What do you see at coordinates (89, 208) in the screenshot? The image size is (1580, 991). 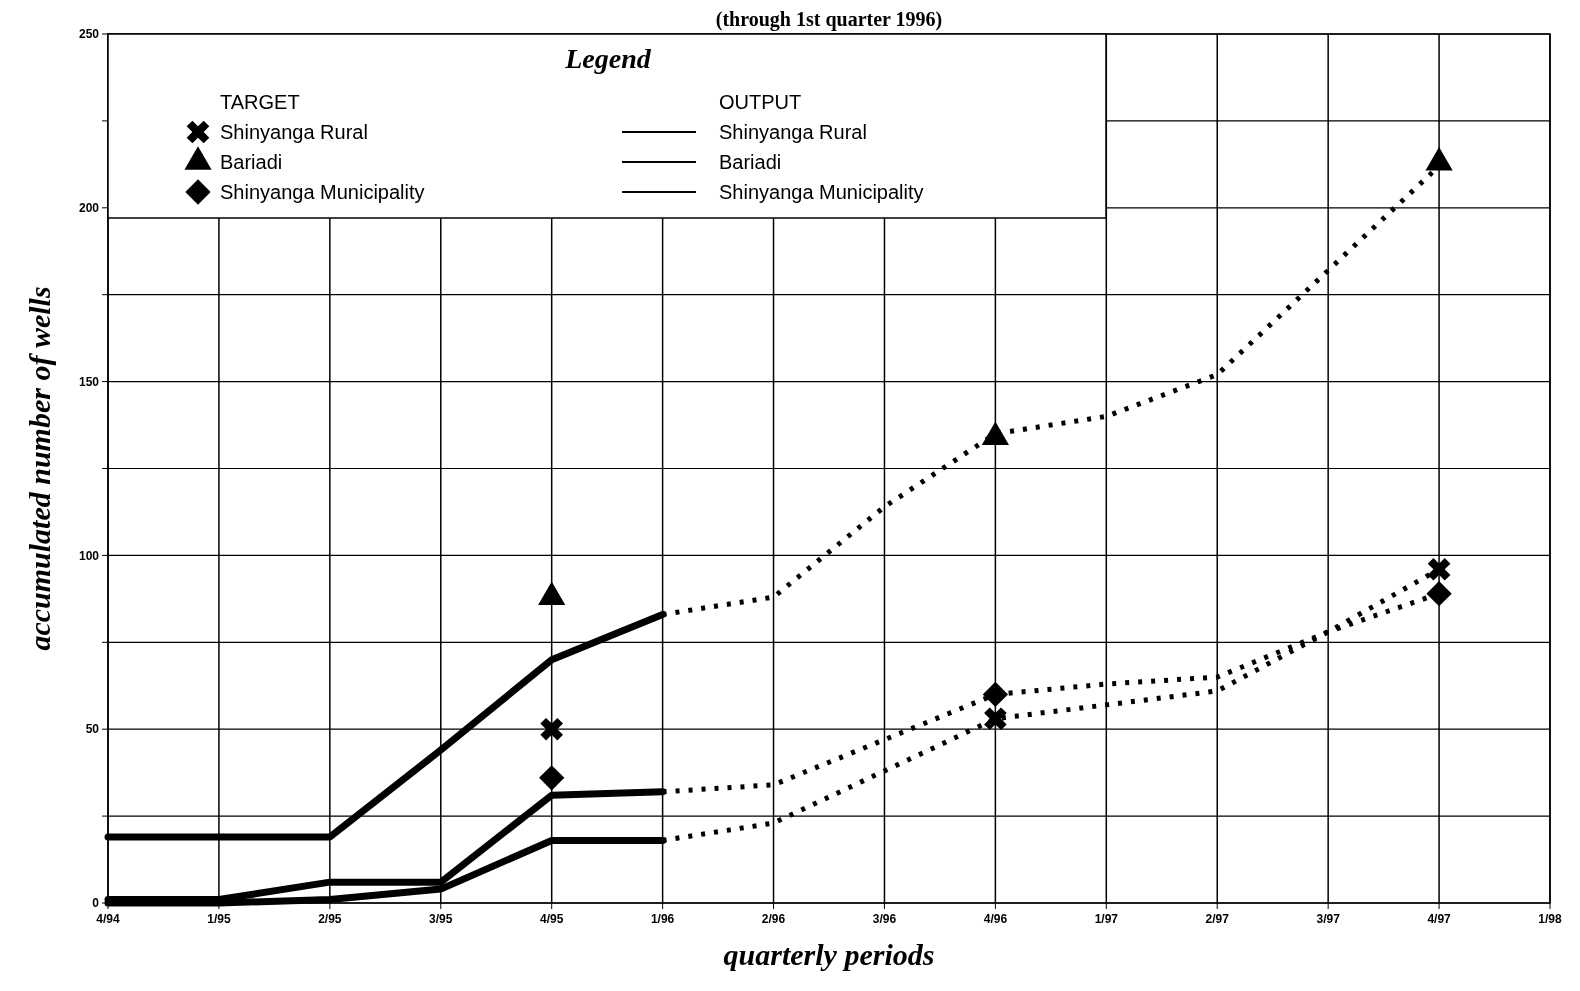 I see `y-tick-label: 200` at bounding box center [89, 208].